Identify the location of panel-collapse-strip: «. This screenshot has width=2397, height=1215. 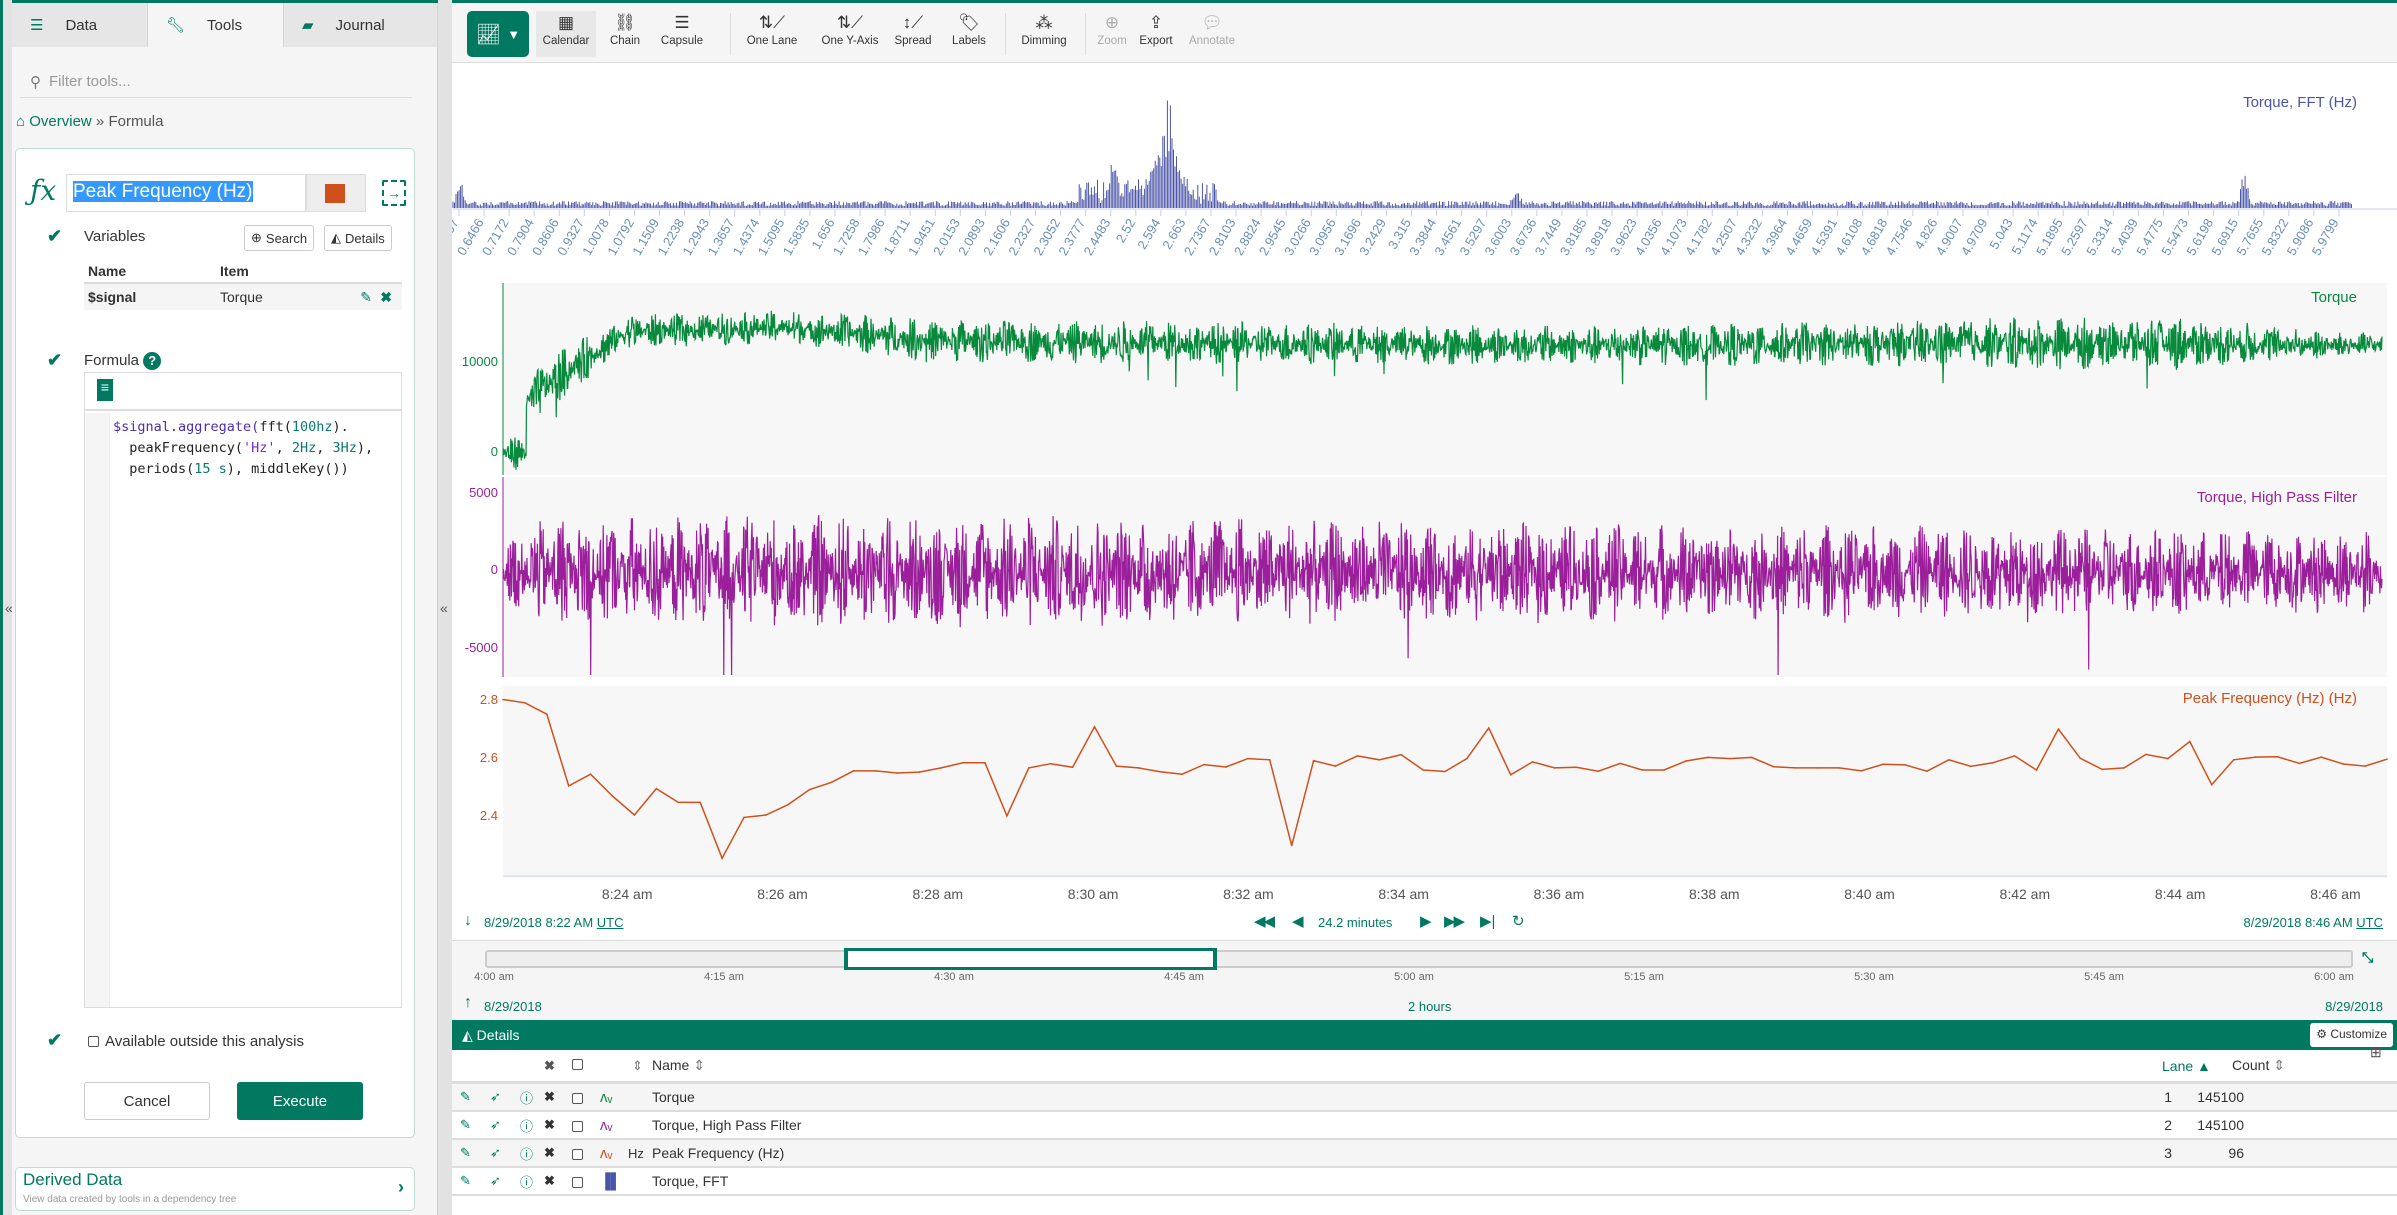
(445, 607).